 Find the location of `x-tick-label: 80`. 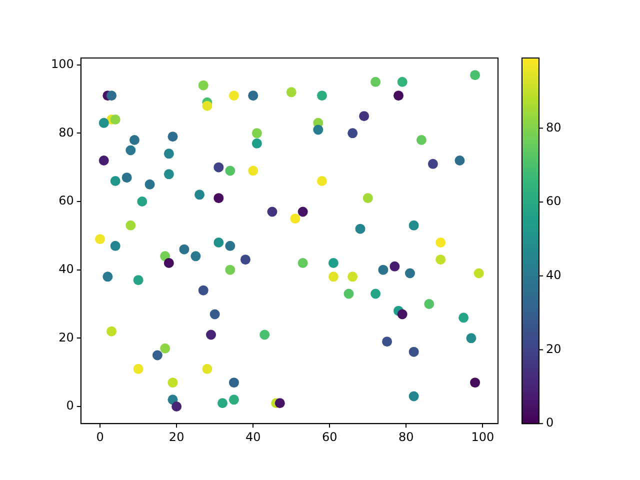

x-tick-label: 80 is located at coordinates (406, 437).